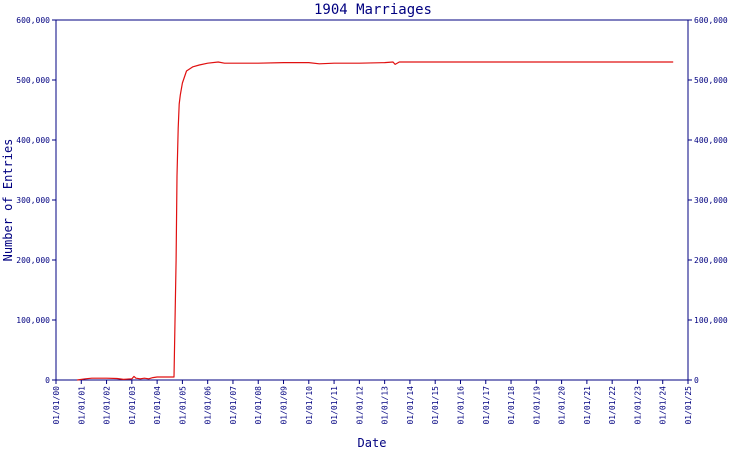 Image resolution: width=750 pixels, height=455 pixels. What do you see at coordinates (208, 405) in the screenshot?
I see `x-tick-label: 01/01/06` at bounding box center [208, 405].